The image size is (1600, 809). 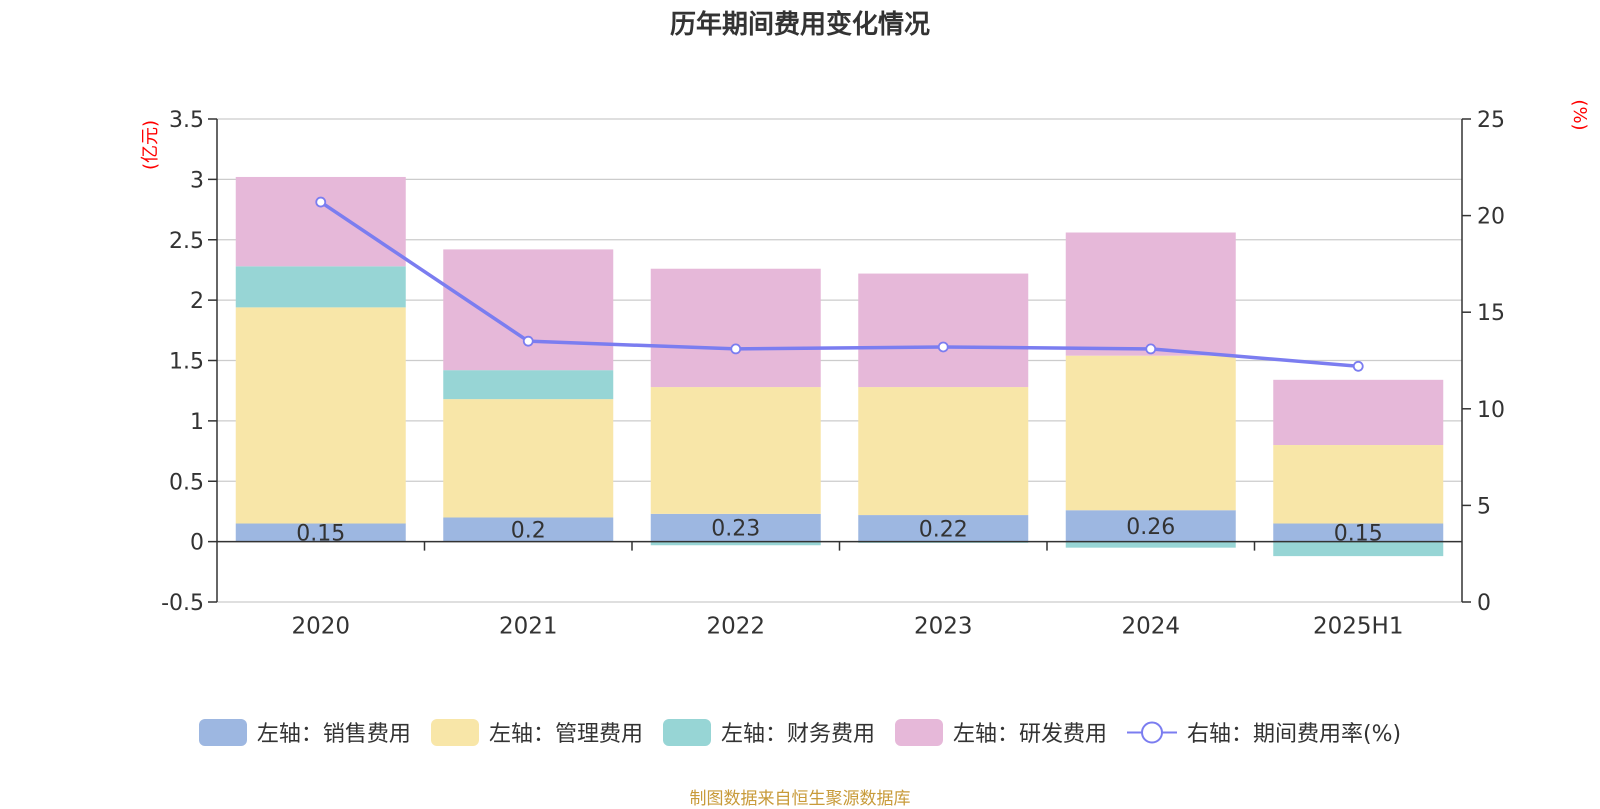 What do you see at coordinates (1029, 734) in the screenshot?
I see `legend-label: 左轴：研发费用` at bounding box center [1029, 734].